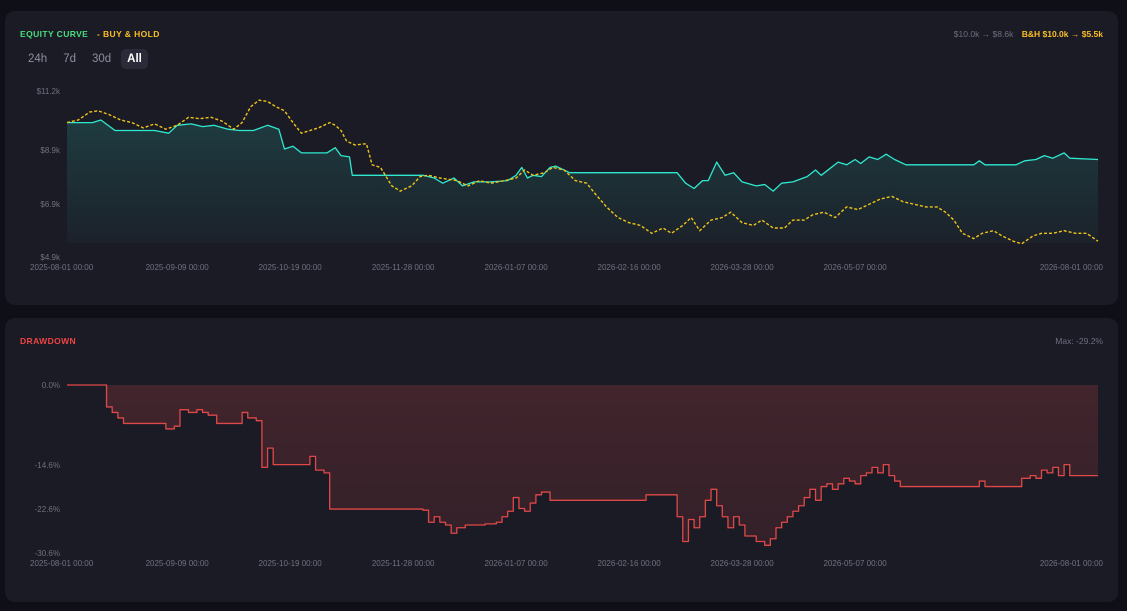 This screenshot has width=1127, height=611. I want to click on equity-curve-title: EQUITY CURVE, so click(54, 34).